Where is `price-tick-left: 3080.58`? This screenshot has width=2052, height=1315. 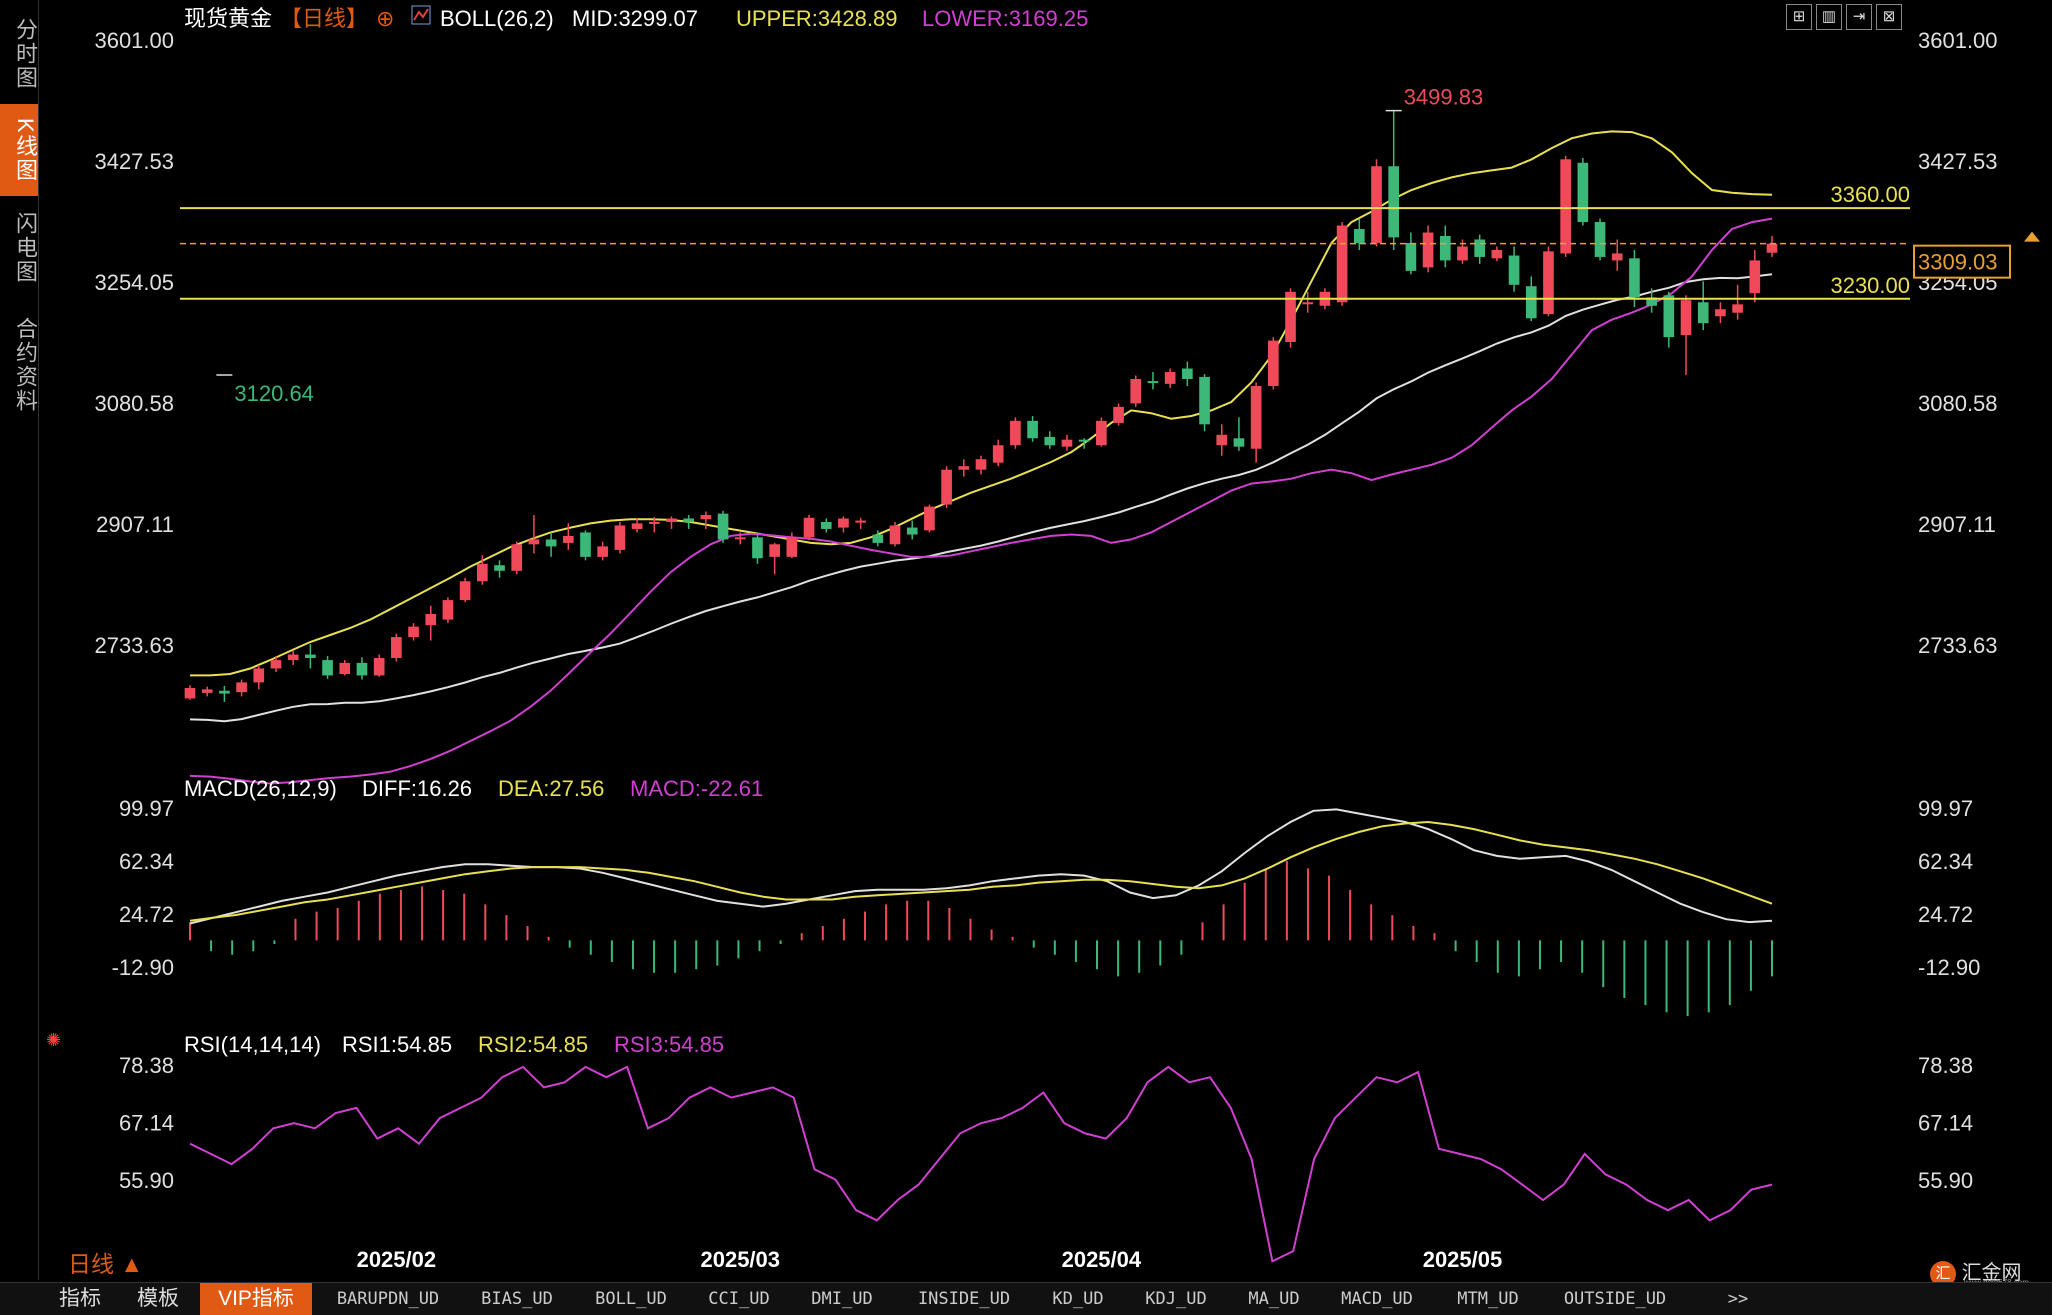
price-tick-left: 3080.58 is located at coordinates (134, 403).